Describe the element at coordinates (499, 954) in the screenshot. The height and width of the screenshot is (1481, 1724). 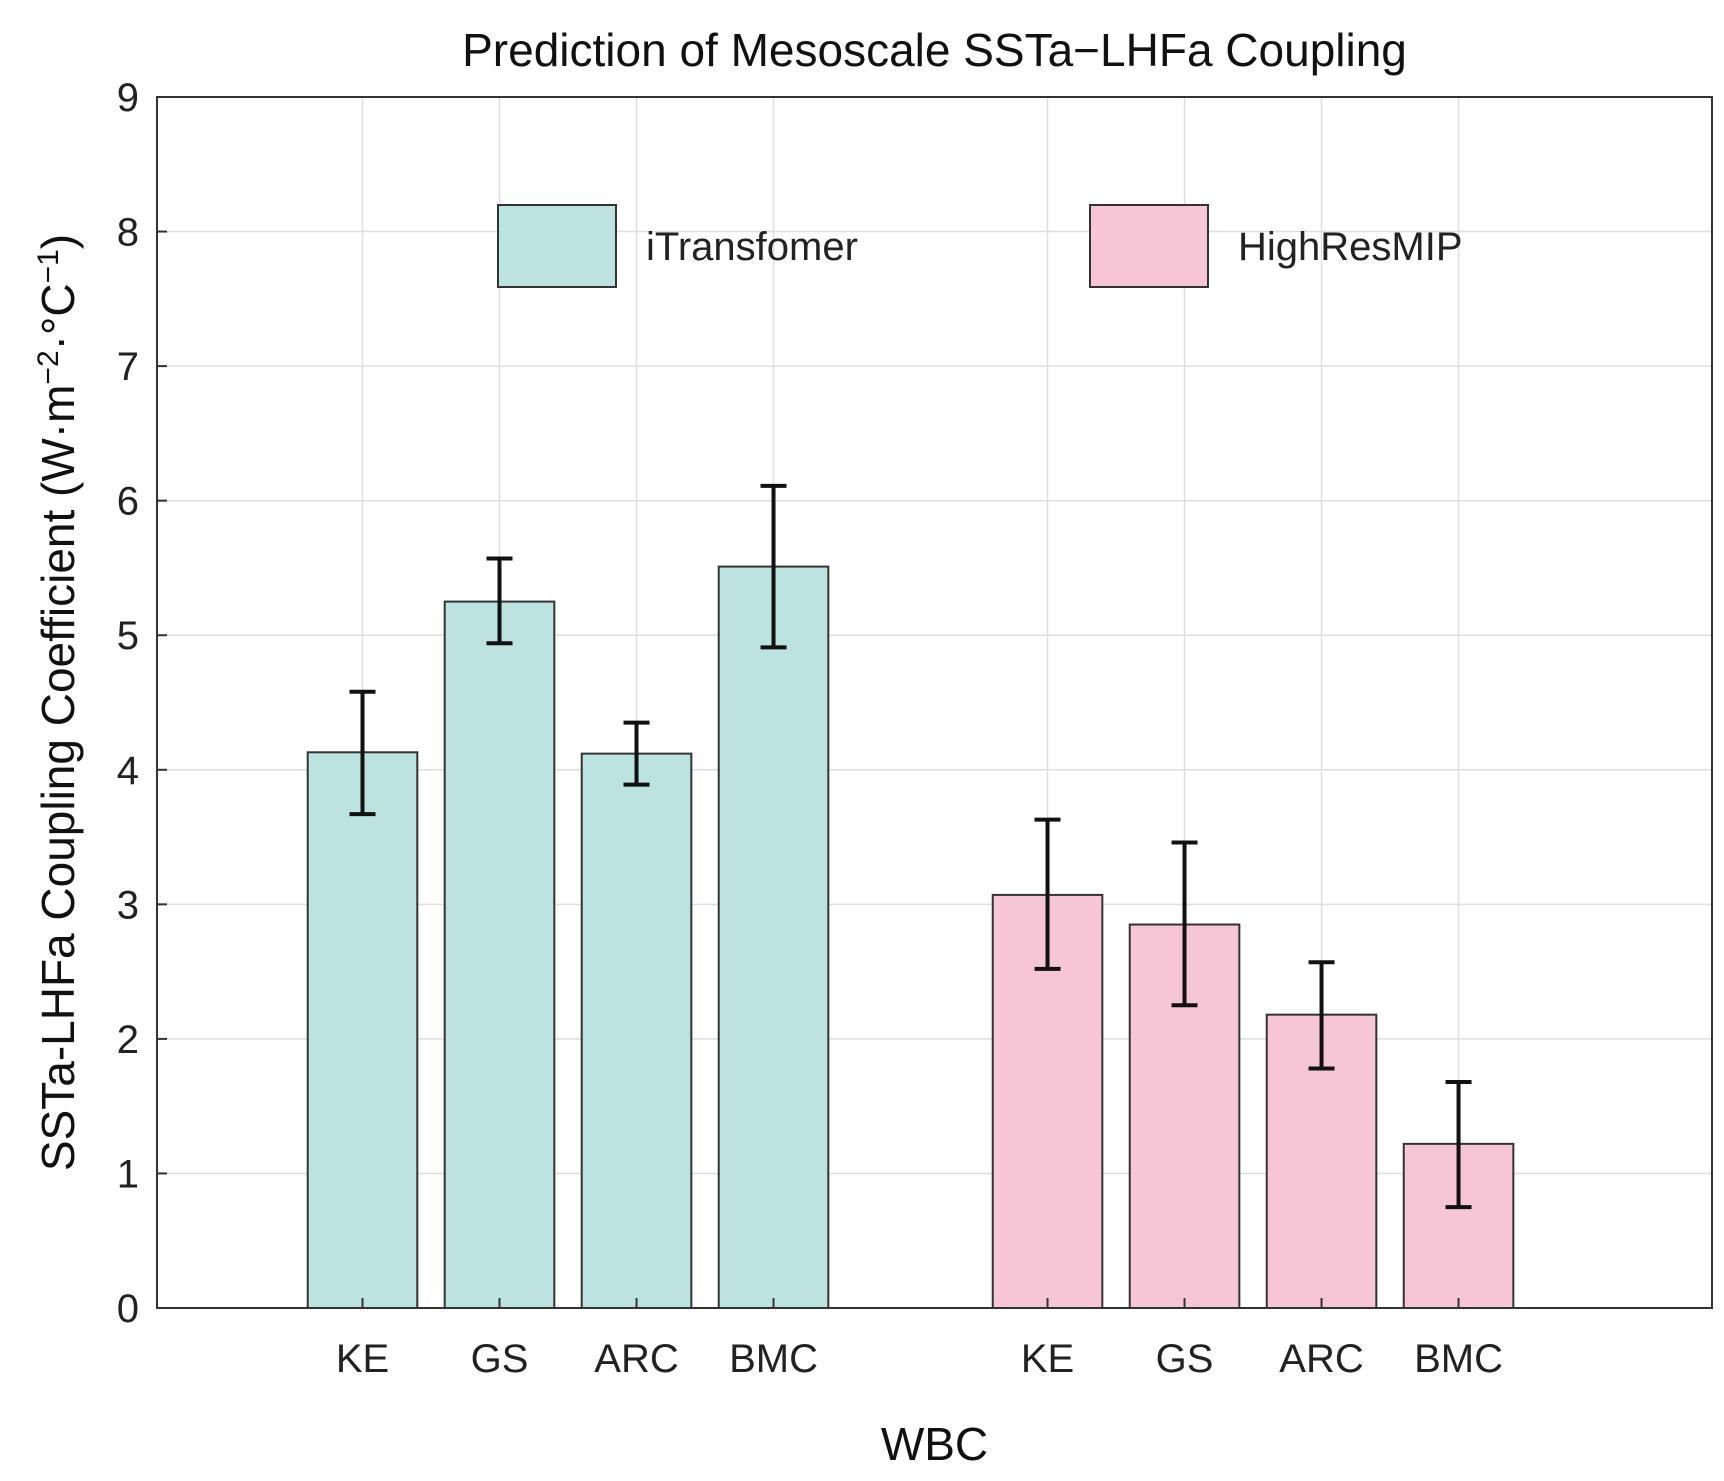
I see `bar-itransfomer-gs` at that location.